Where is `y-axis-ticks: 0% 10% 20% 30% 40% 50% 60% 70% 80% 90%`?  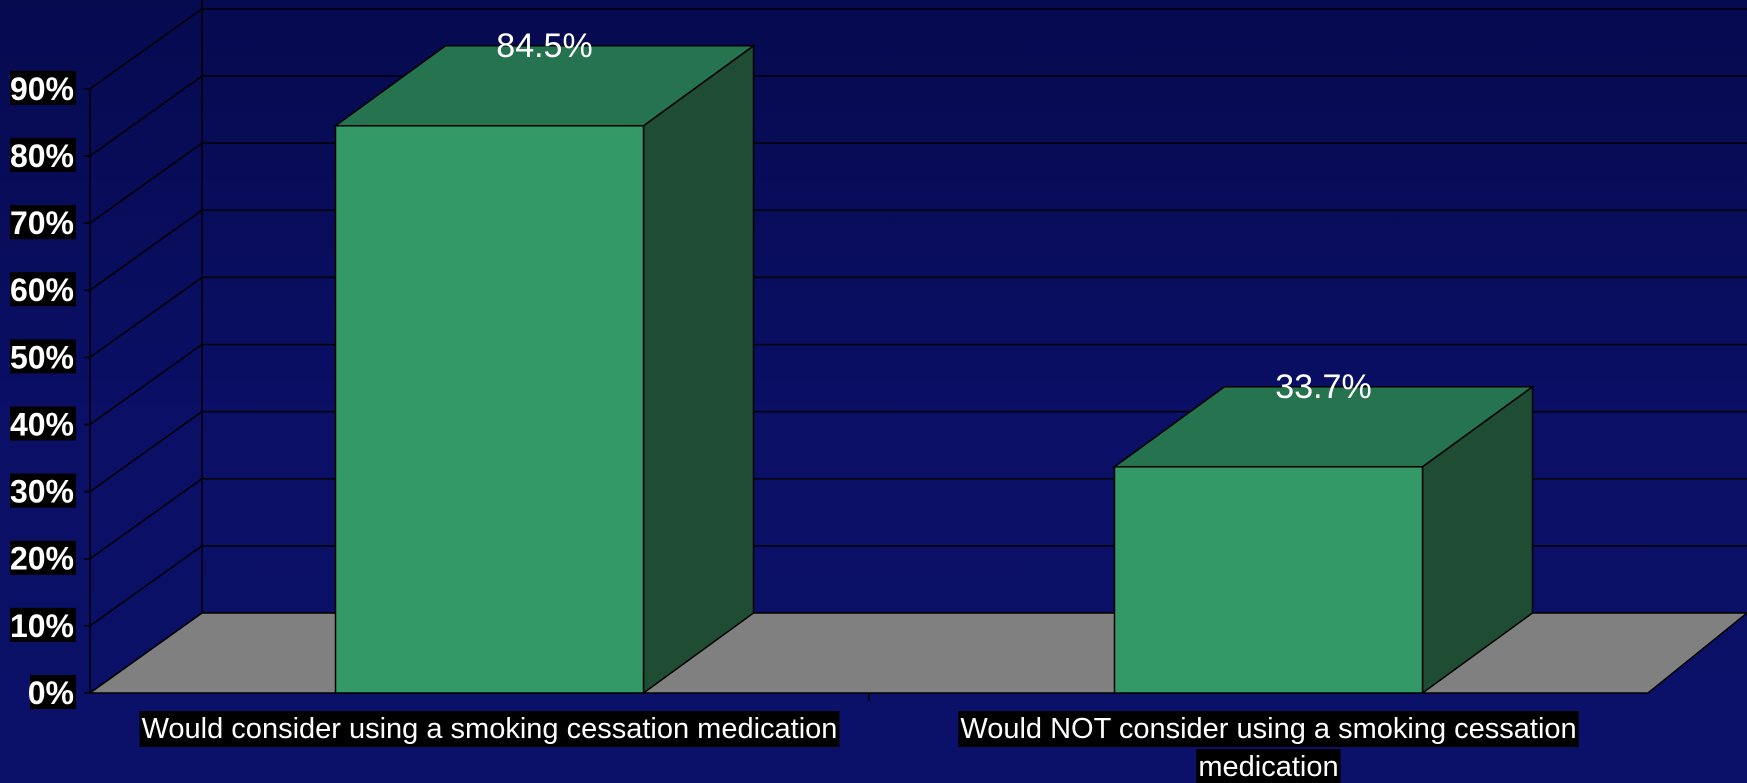
y-axis-ticks: 0% 10% 20% 30% 40% 50% 60% 70% 80% 90% is located at coordinates (50, 390).